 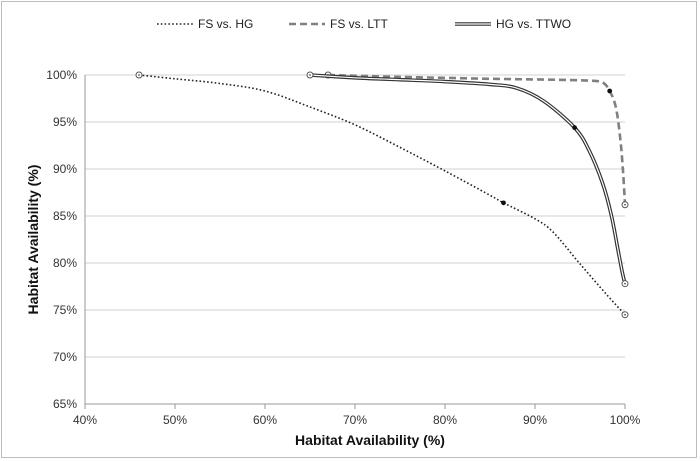 I want to click on y-tick-label: 90%, so click(x=65, y=169).